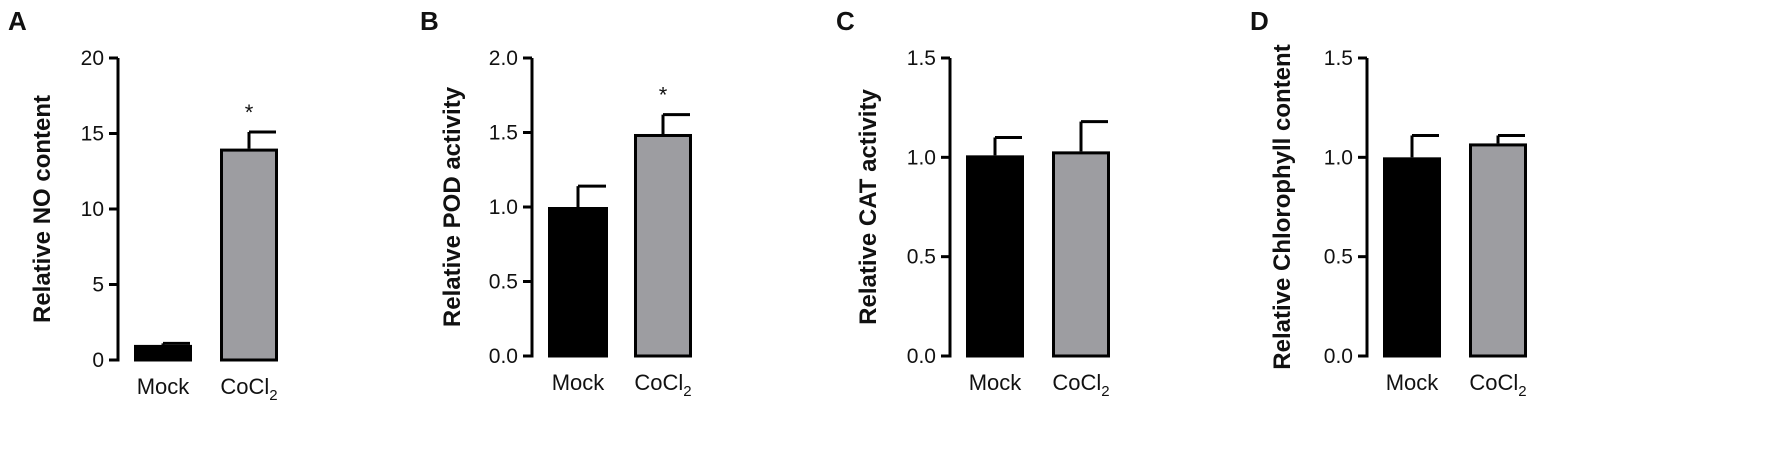 This screenshot has width=1783, height=469. Describe the element at coordinates (17, 21) in the screenshot. I see `panel-letter: A` at that location.